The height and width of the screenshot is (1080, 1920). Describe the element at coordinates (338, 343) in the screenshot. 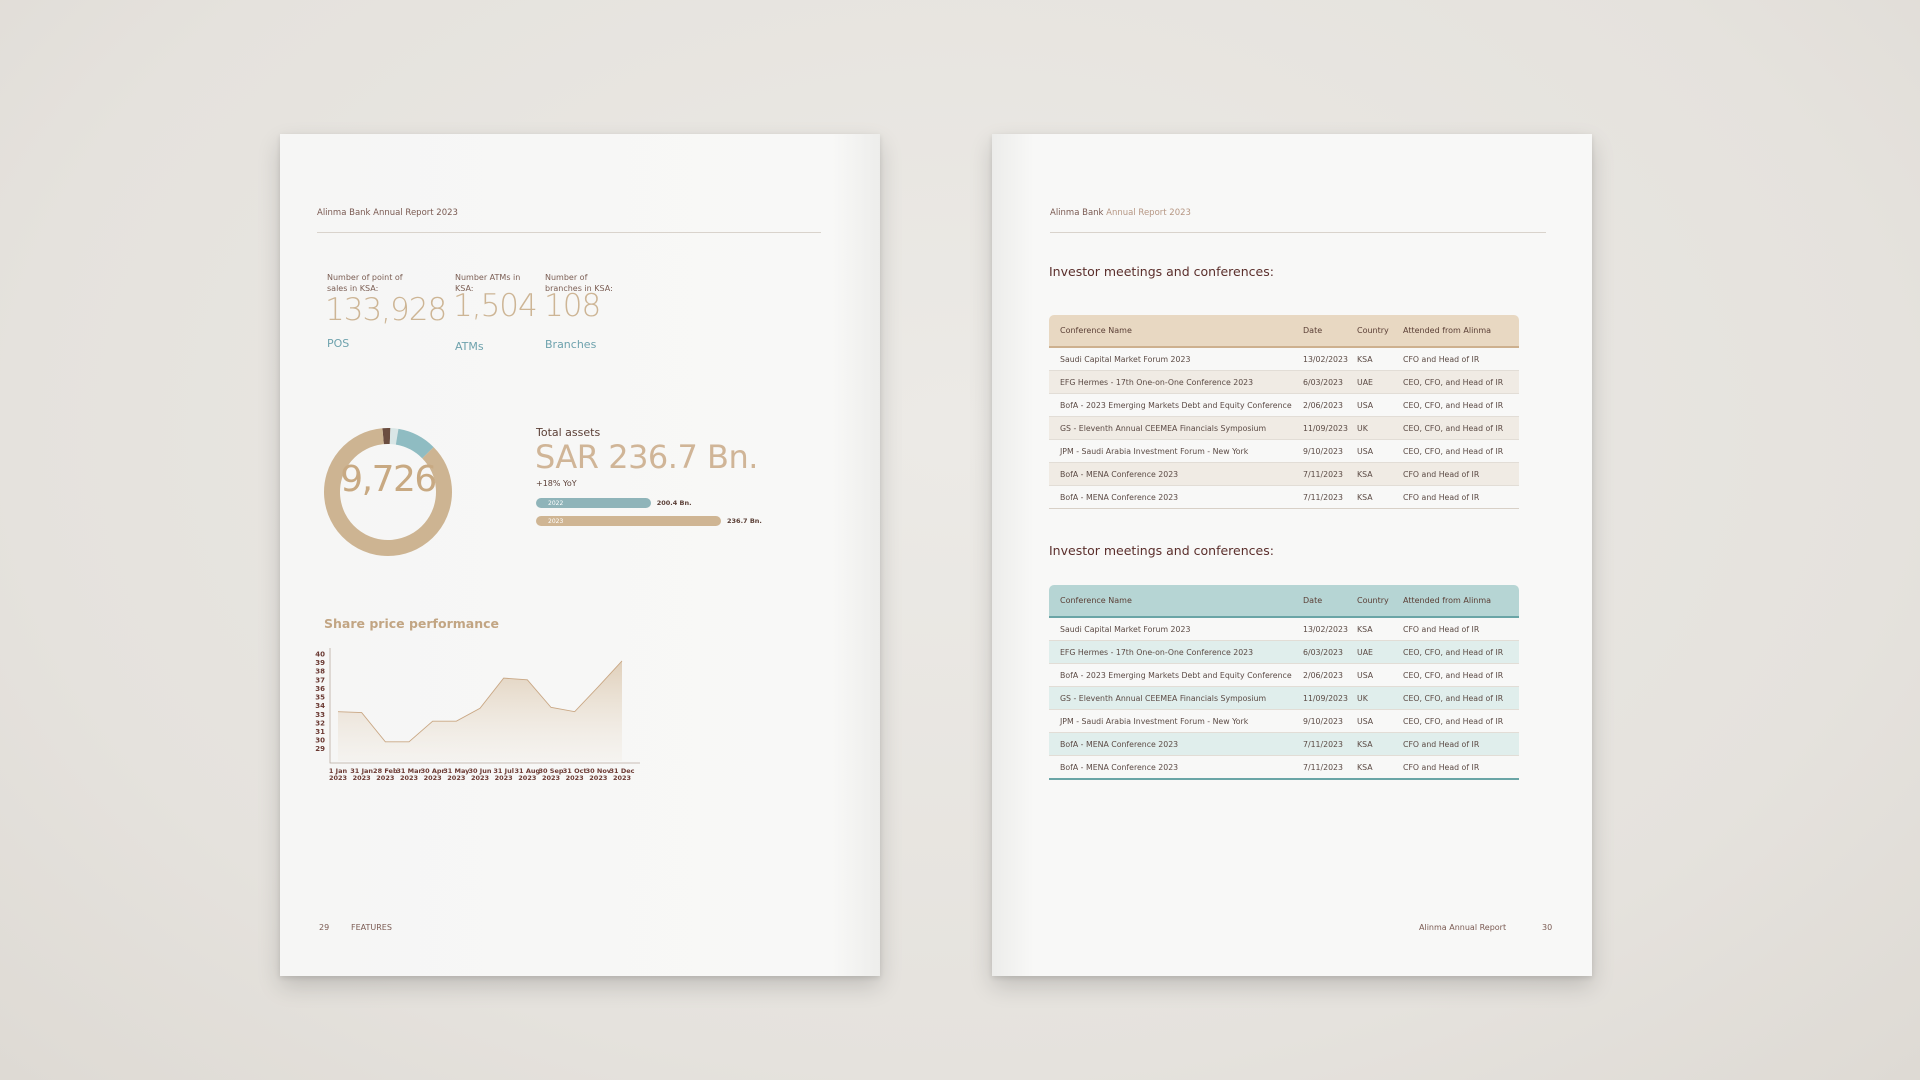

I see `stat-unit: POS` at that location.